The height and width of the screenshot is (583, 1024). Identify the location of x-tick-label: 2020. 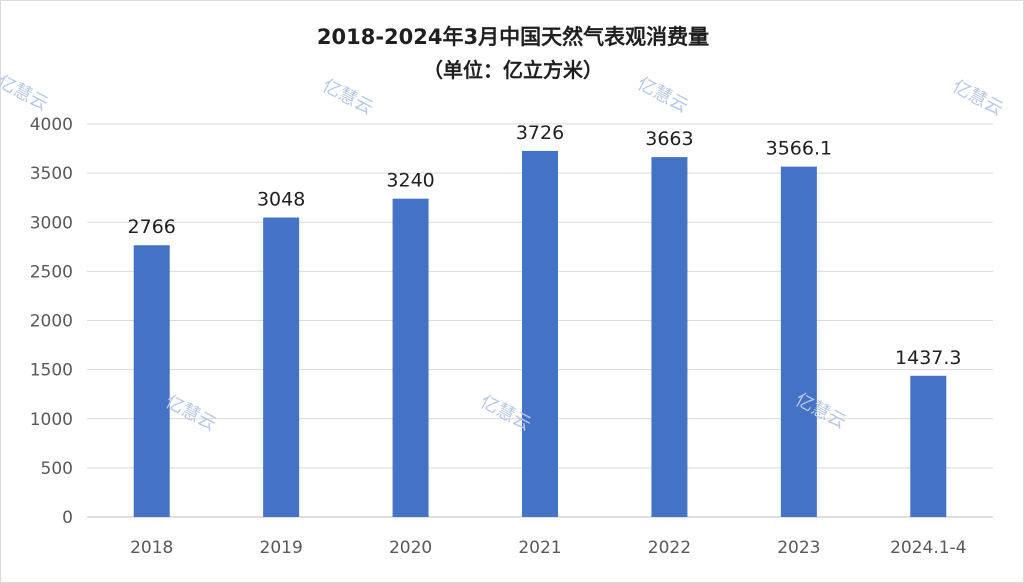
(410, 548).